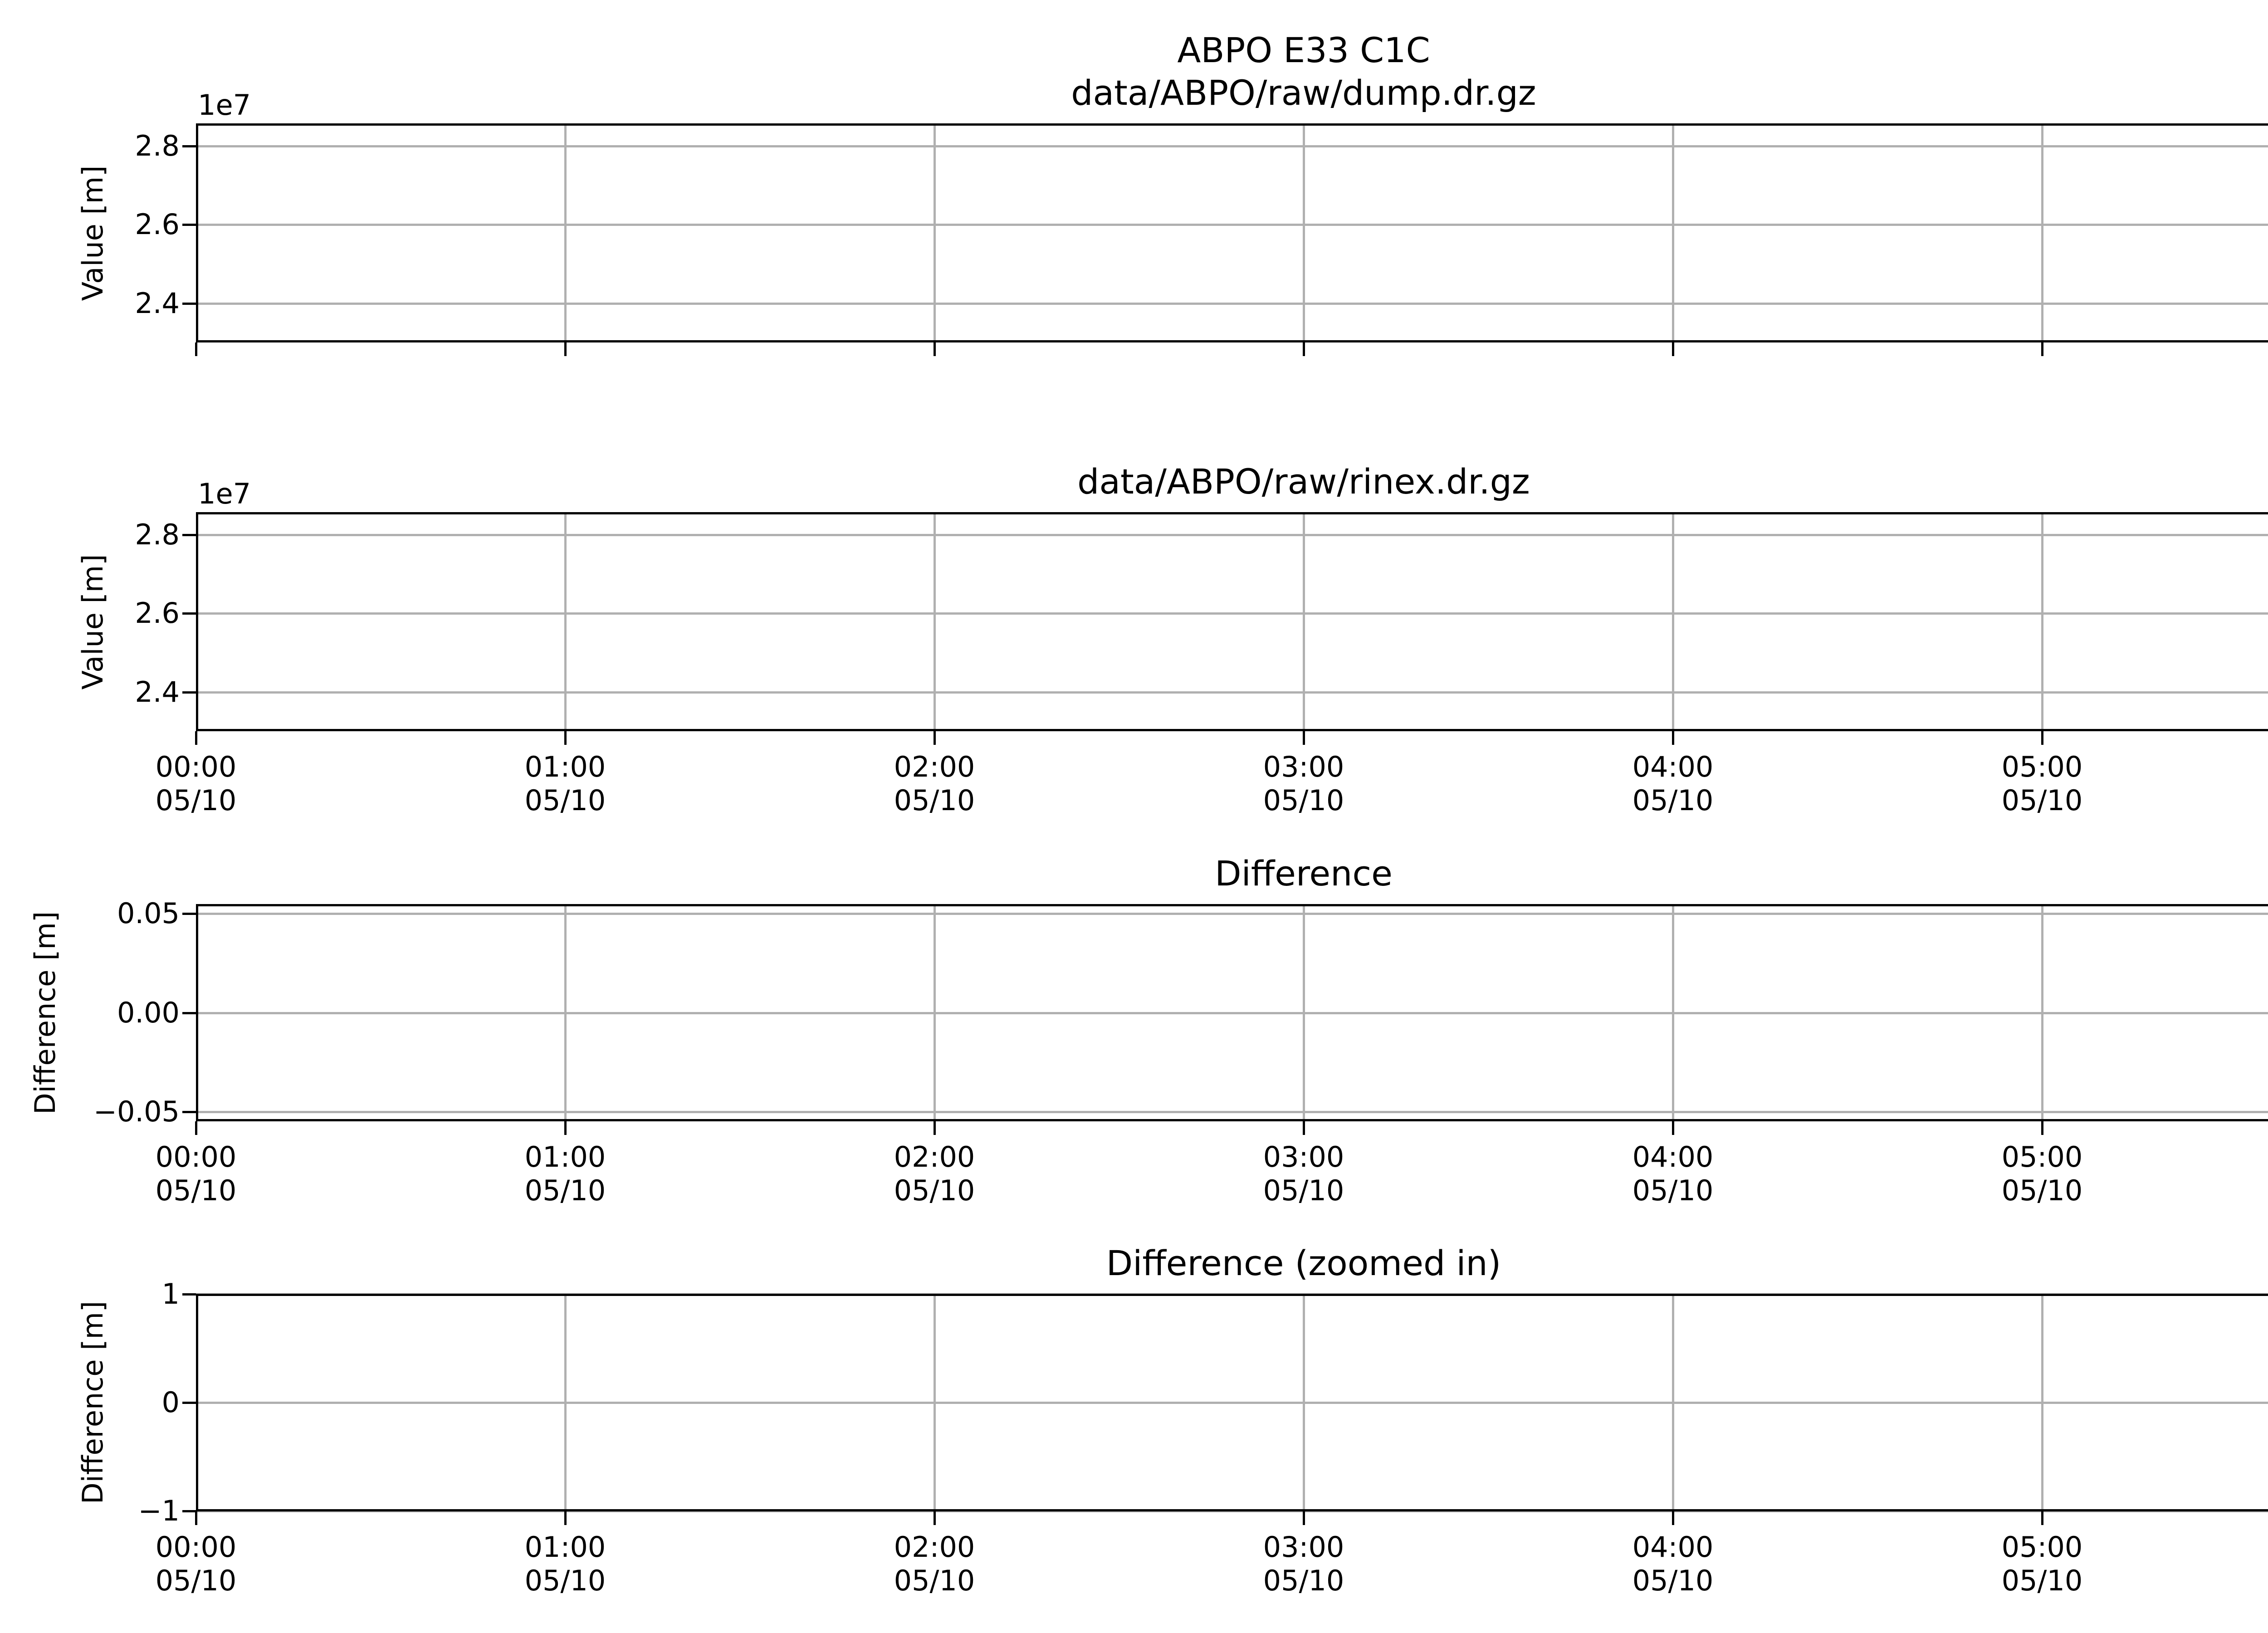  Describe the element at coordinates (1232, 232) in the screenshot. I see `axes-1-plot-area` at that location.